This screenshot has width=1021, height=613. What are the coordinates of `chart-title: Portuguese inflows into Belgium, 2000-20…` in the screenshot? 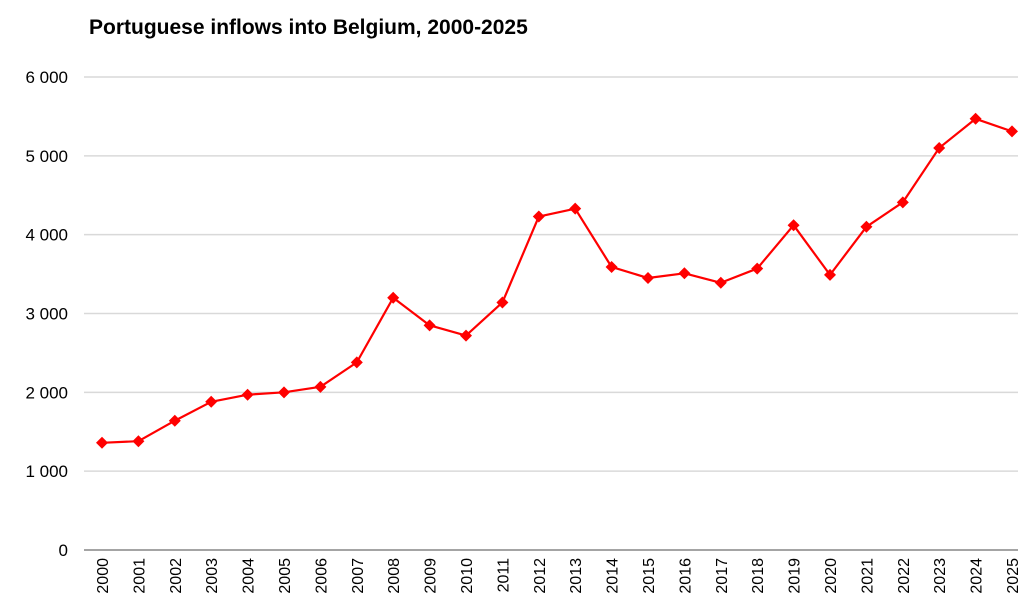 It's located at (308, 27).